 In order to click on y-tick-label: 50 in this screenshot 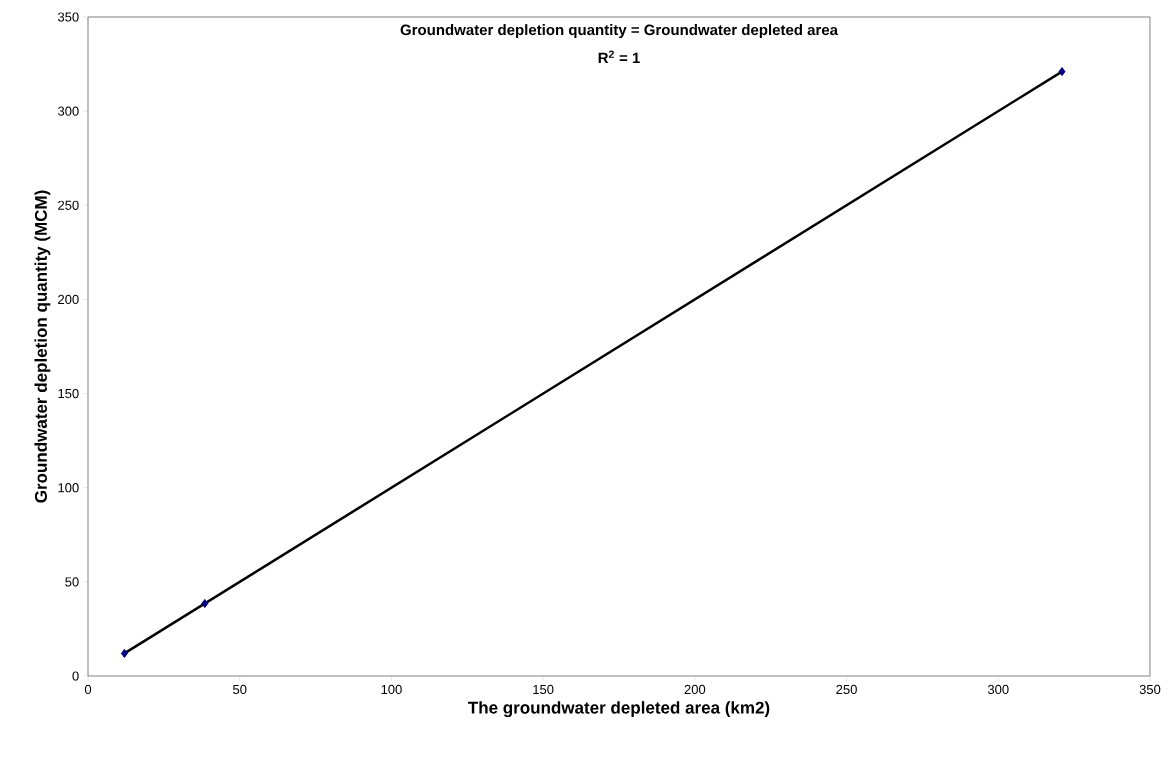, I will do `click(72, 582)`.